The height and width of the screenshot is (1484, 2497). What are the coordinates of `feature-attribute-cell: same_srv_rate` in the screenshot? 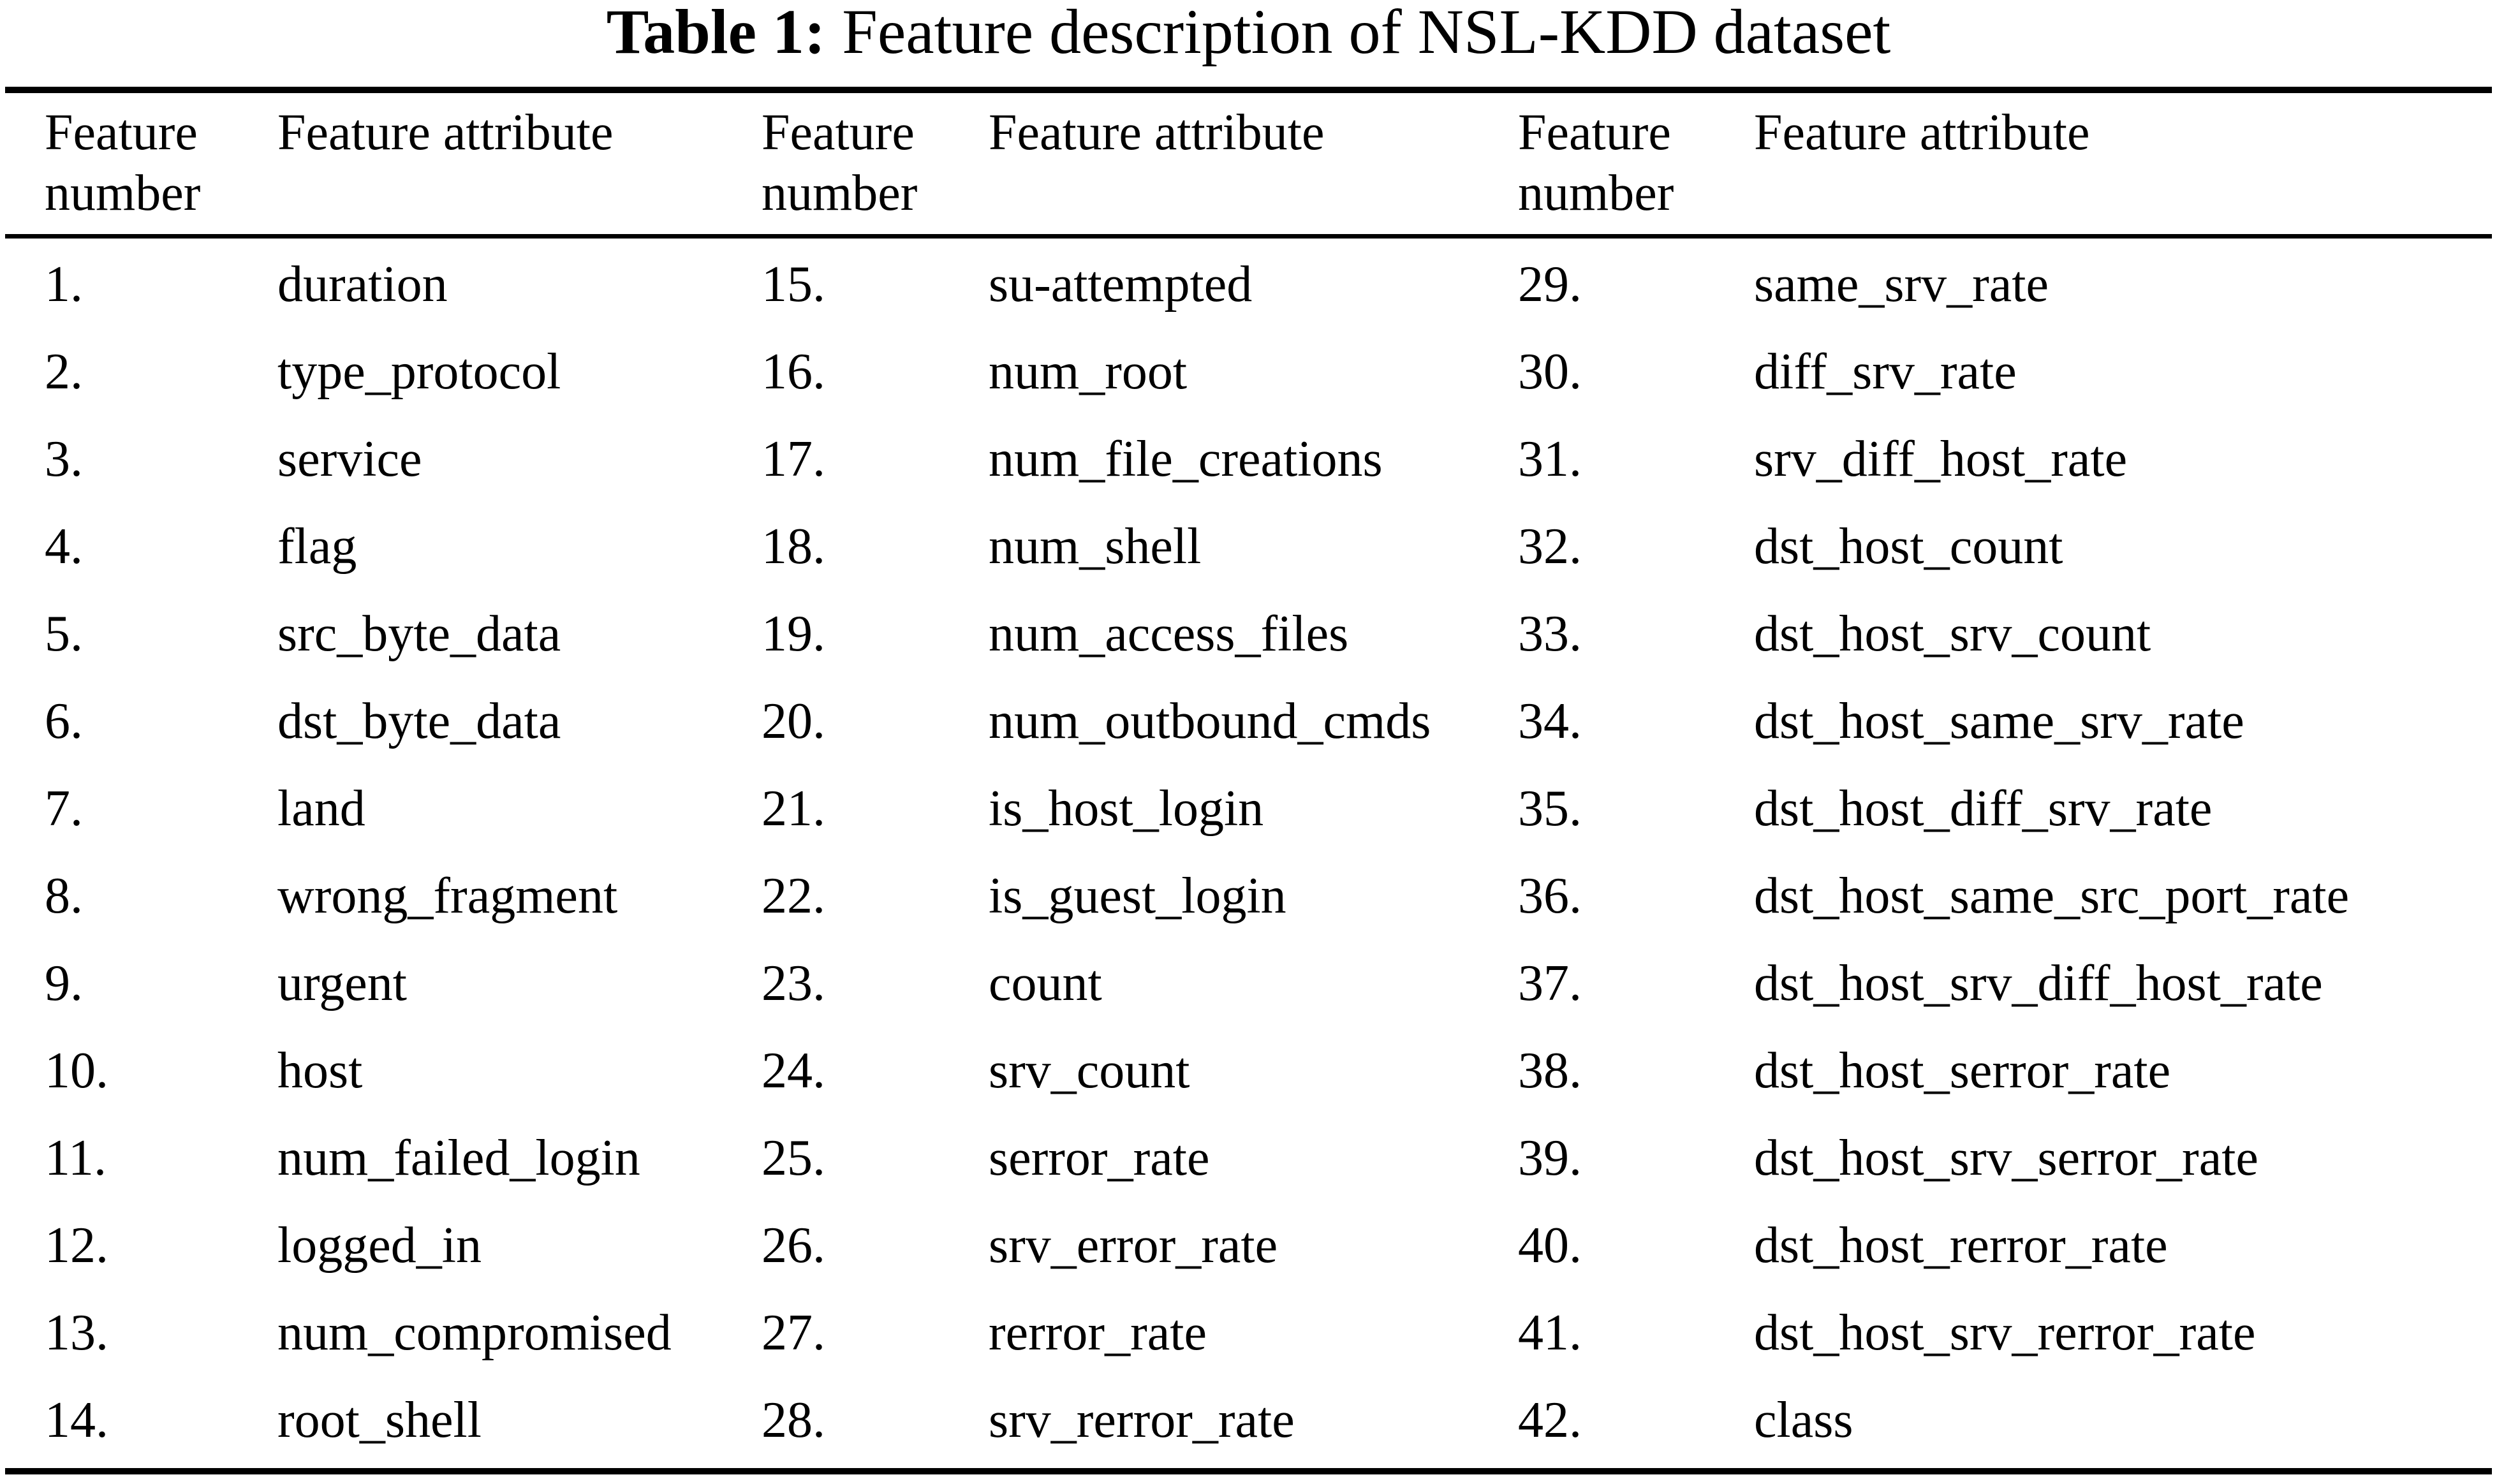 It's located at (1901, 284).